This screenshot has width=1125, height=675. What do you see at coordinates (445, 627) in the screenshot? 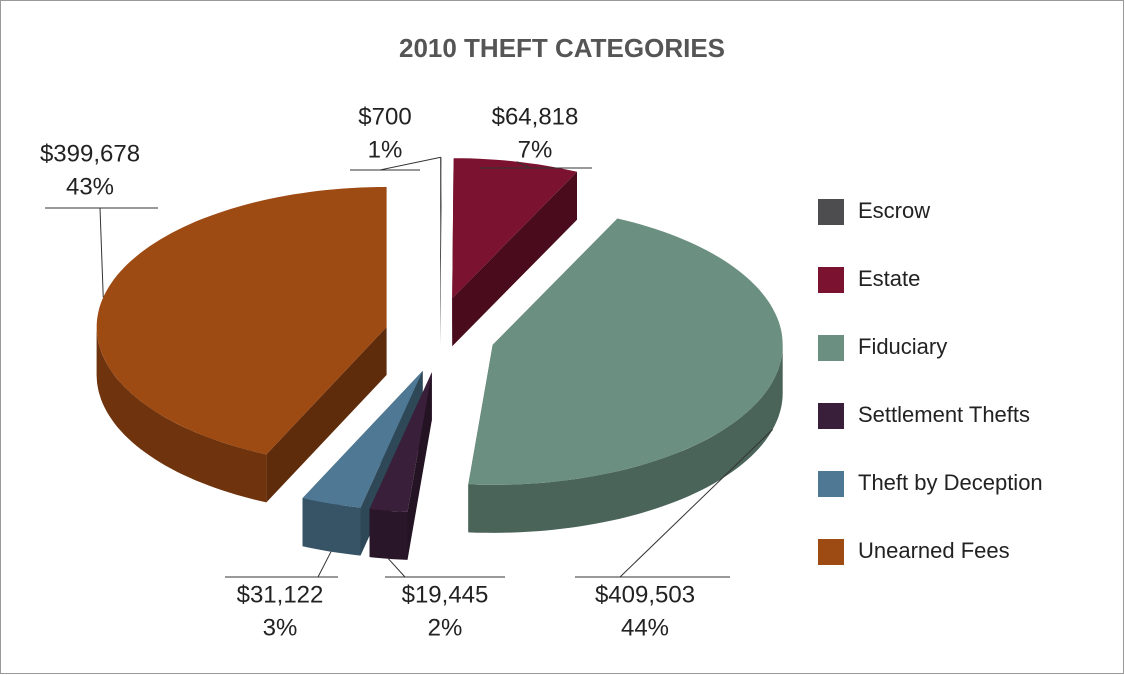
I see `percent-label: 2%` at bounding box center [445, 627].